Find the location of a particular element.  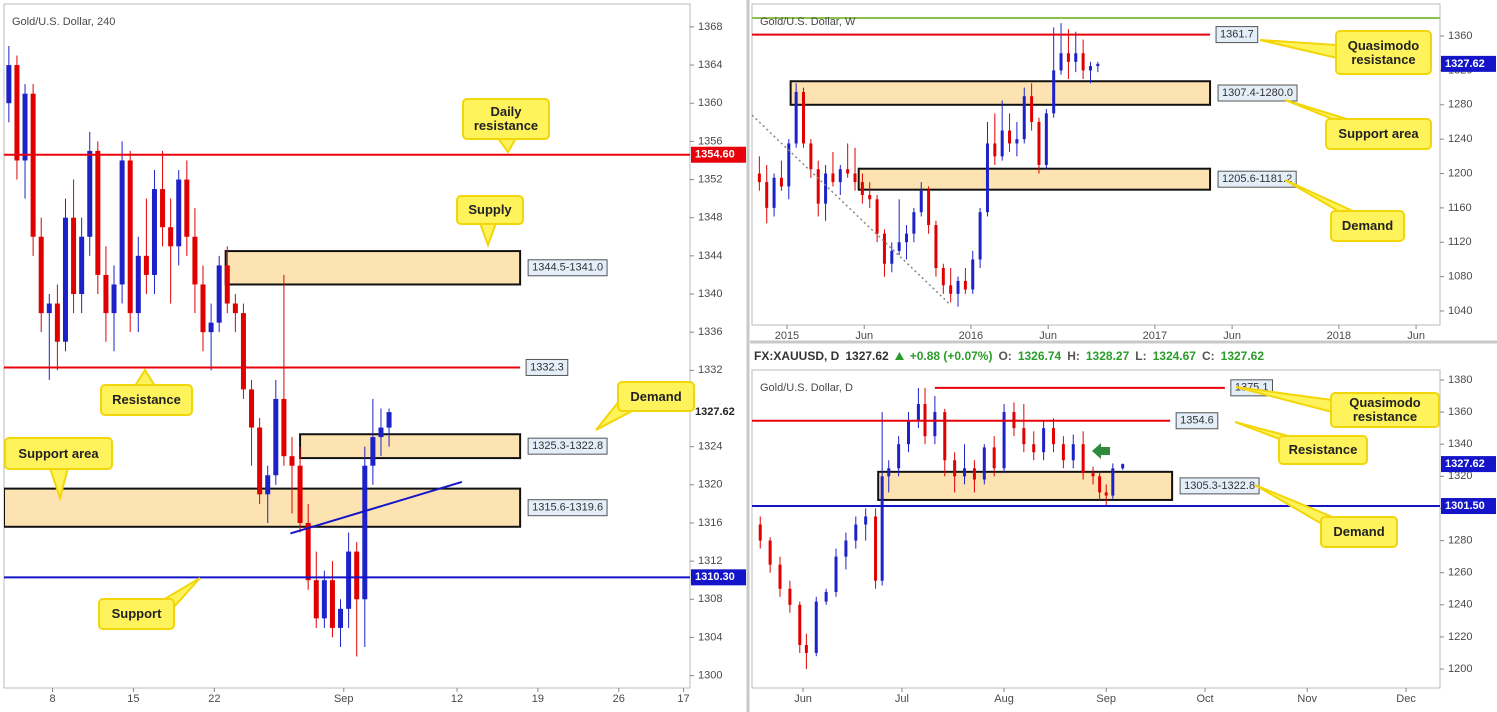

level-label: 1361.7 is located at coordinates (1237, 34).